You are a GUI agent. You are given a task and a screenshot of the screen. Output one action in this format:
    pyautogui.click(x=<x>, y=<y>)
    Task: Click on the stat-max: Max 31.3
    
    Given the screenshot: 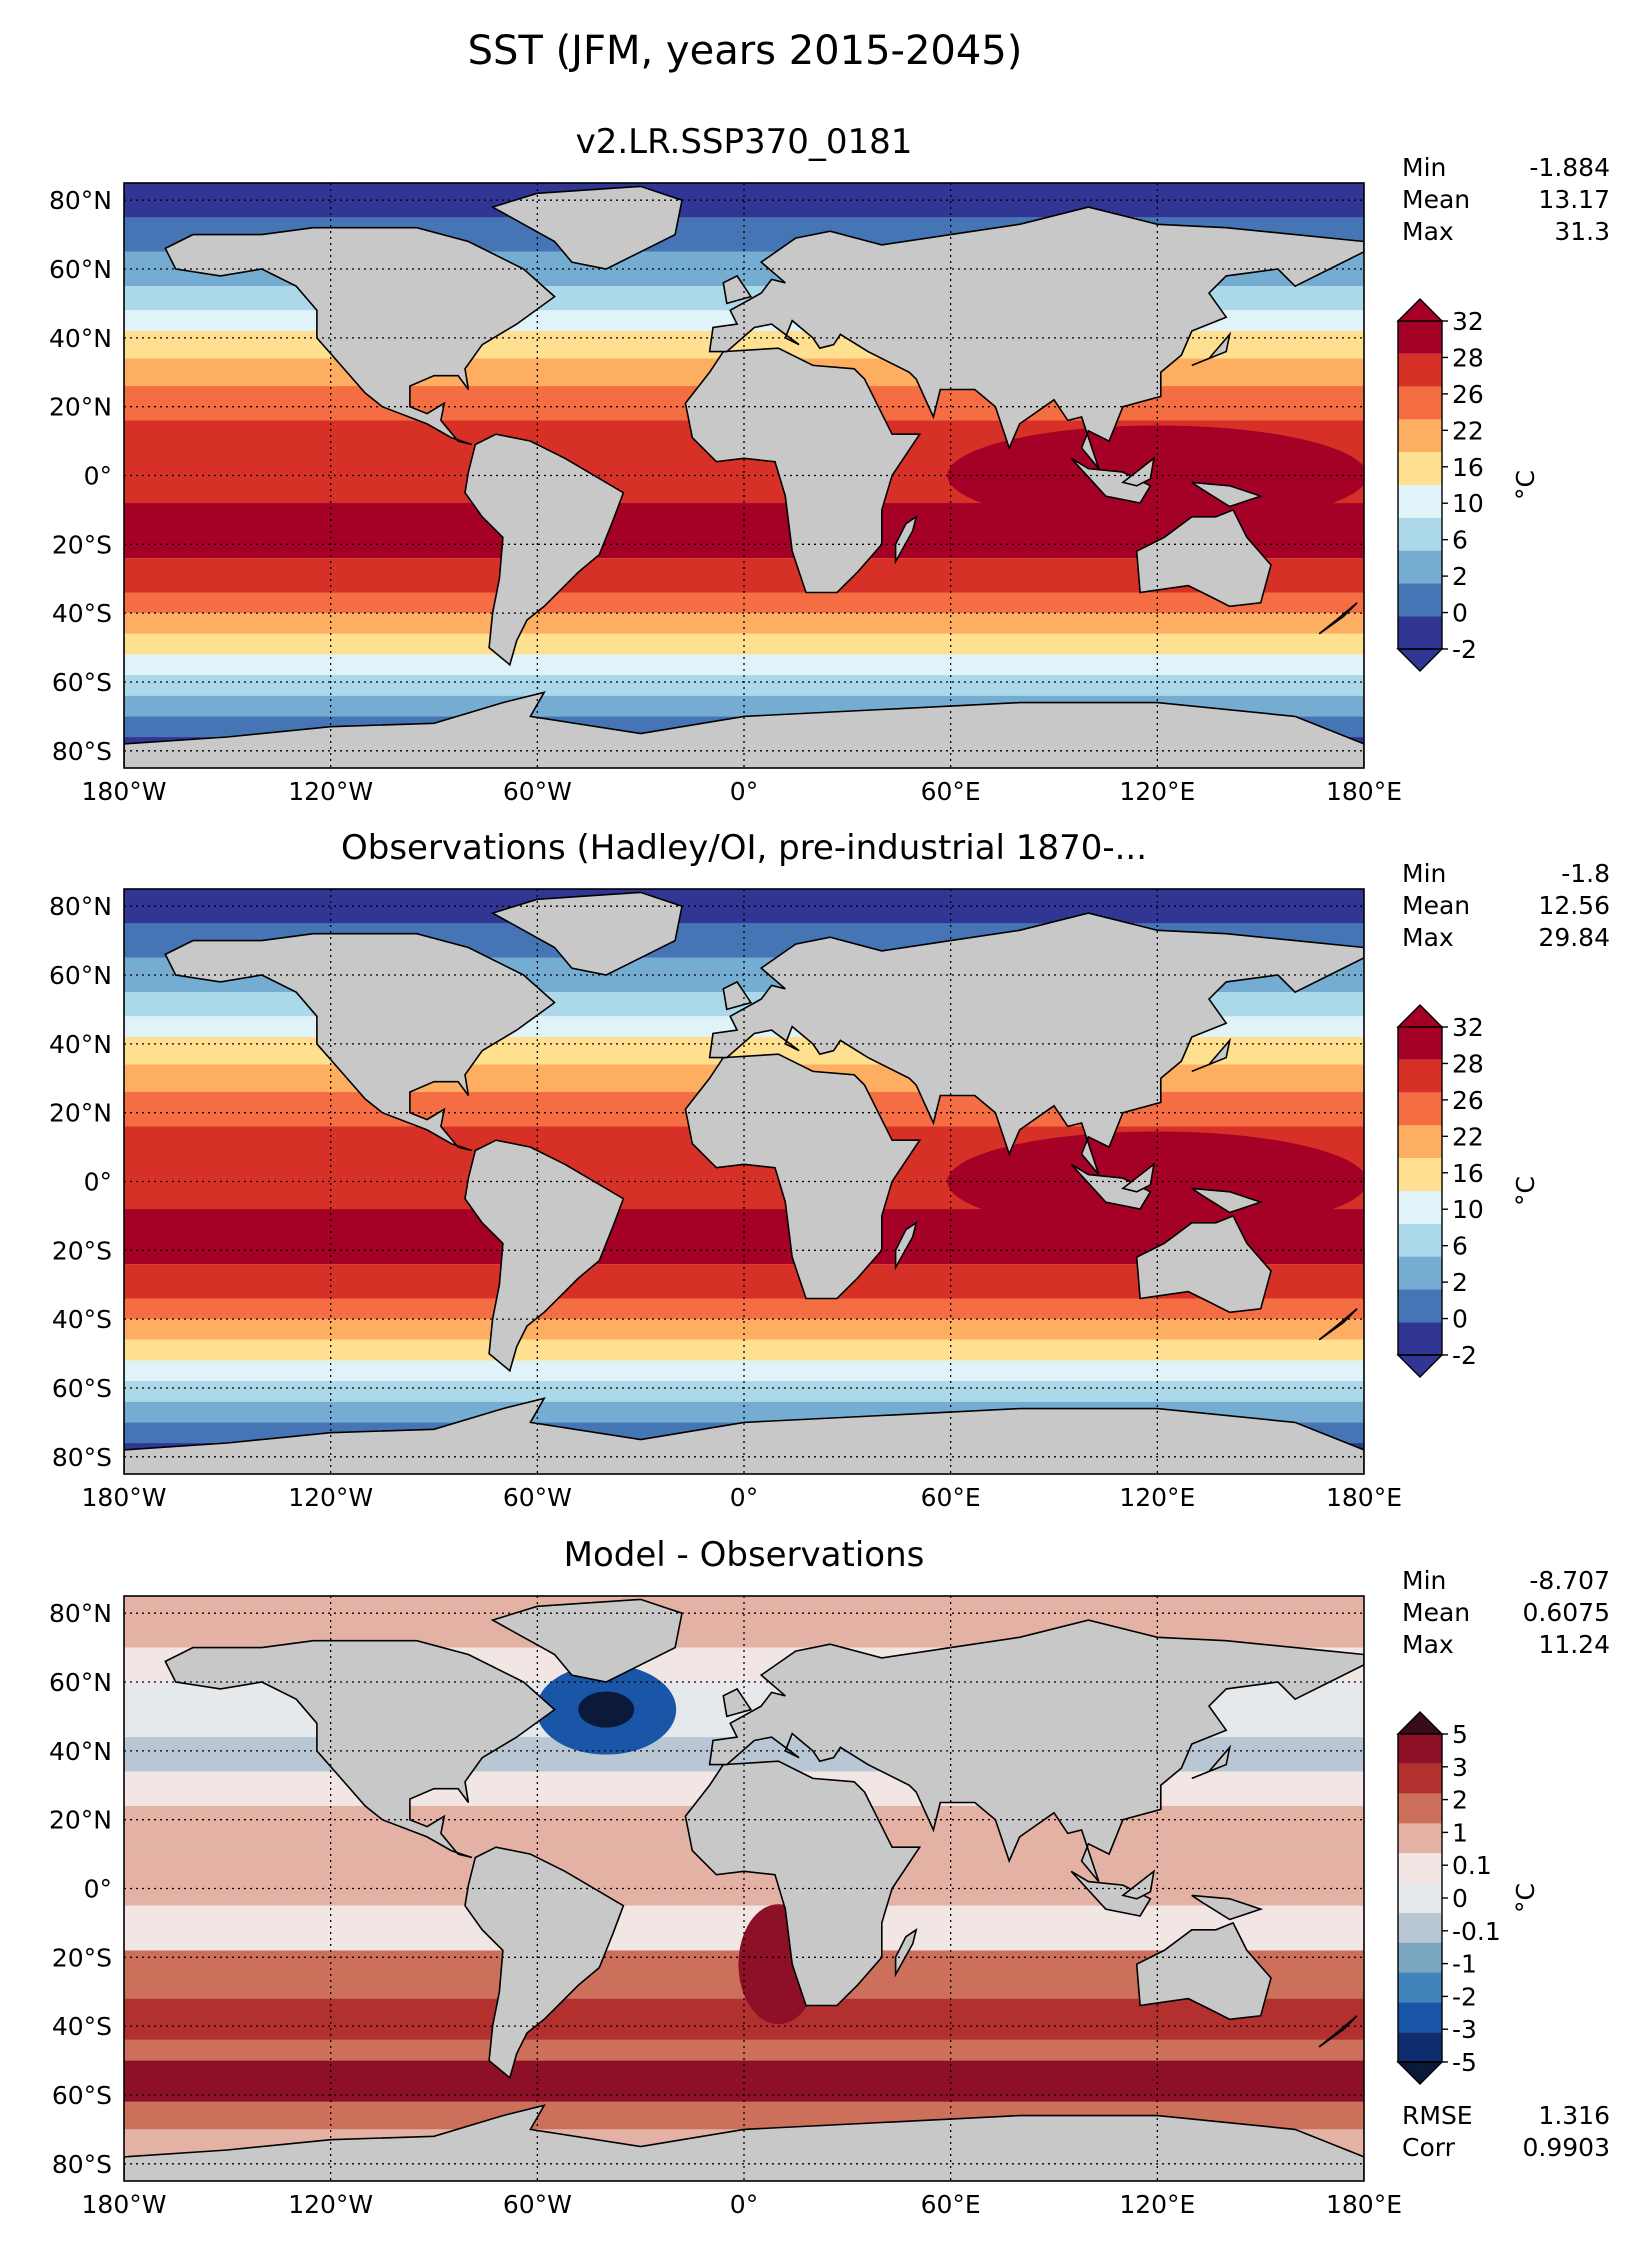 What is the action you would take?
    pyautogui.click(x=1506, y=231)
    